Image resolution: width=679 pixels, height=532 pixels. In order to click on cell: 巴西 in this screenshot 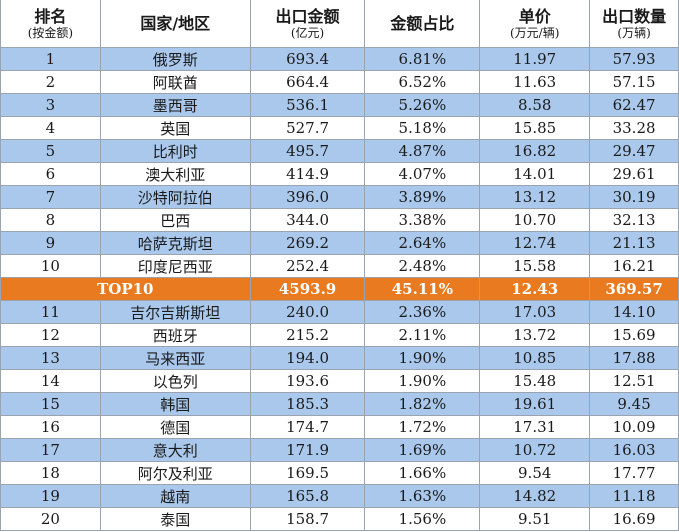, I will do `click(176, 220)`.